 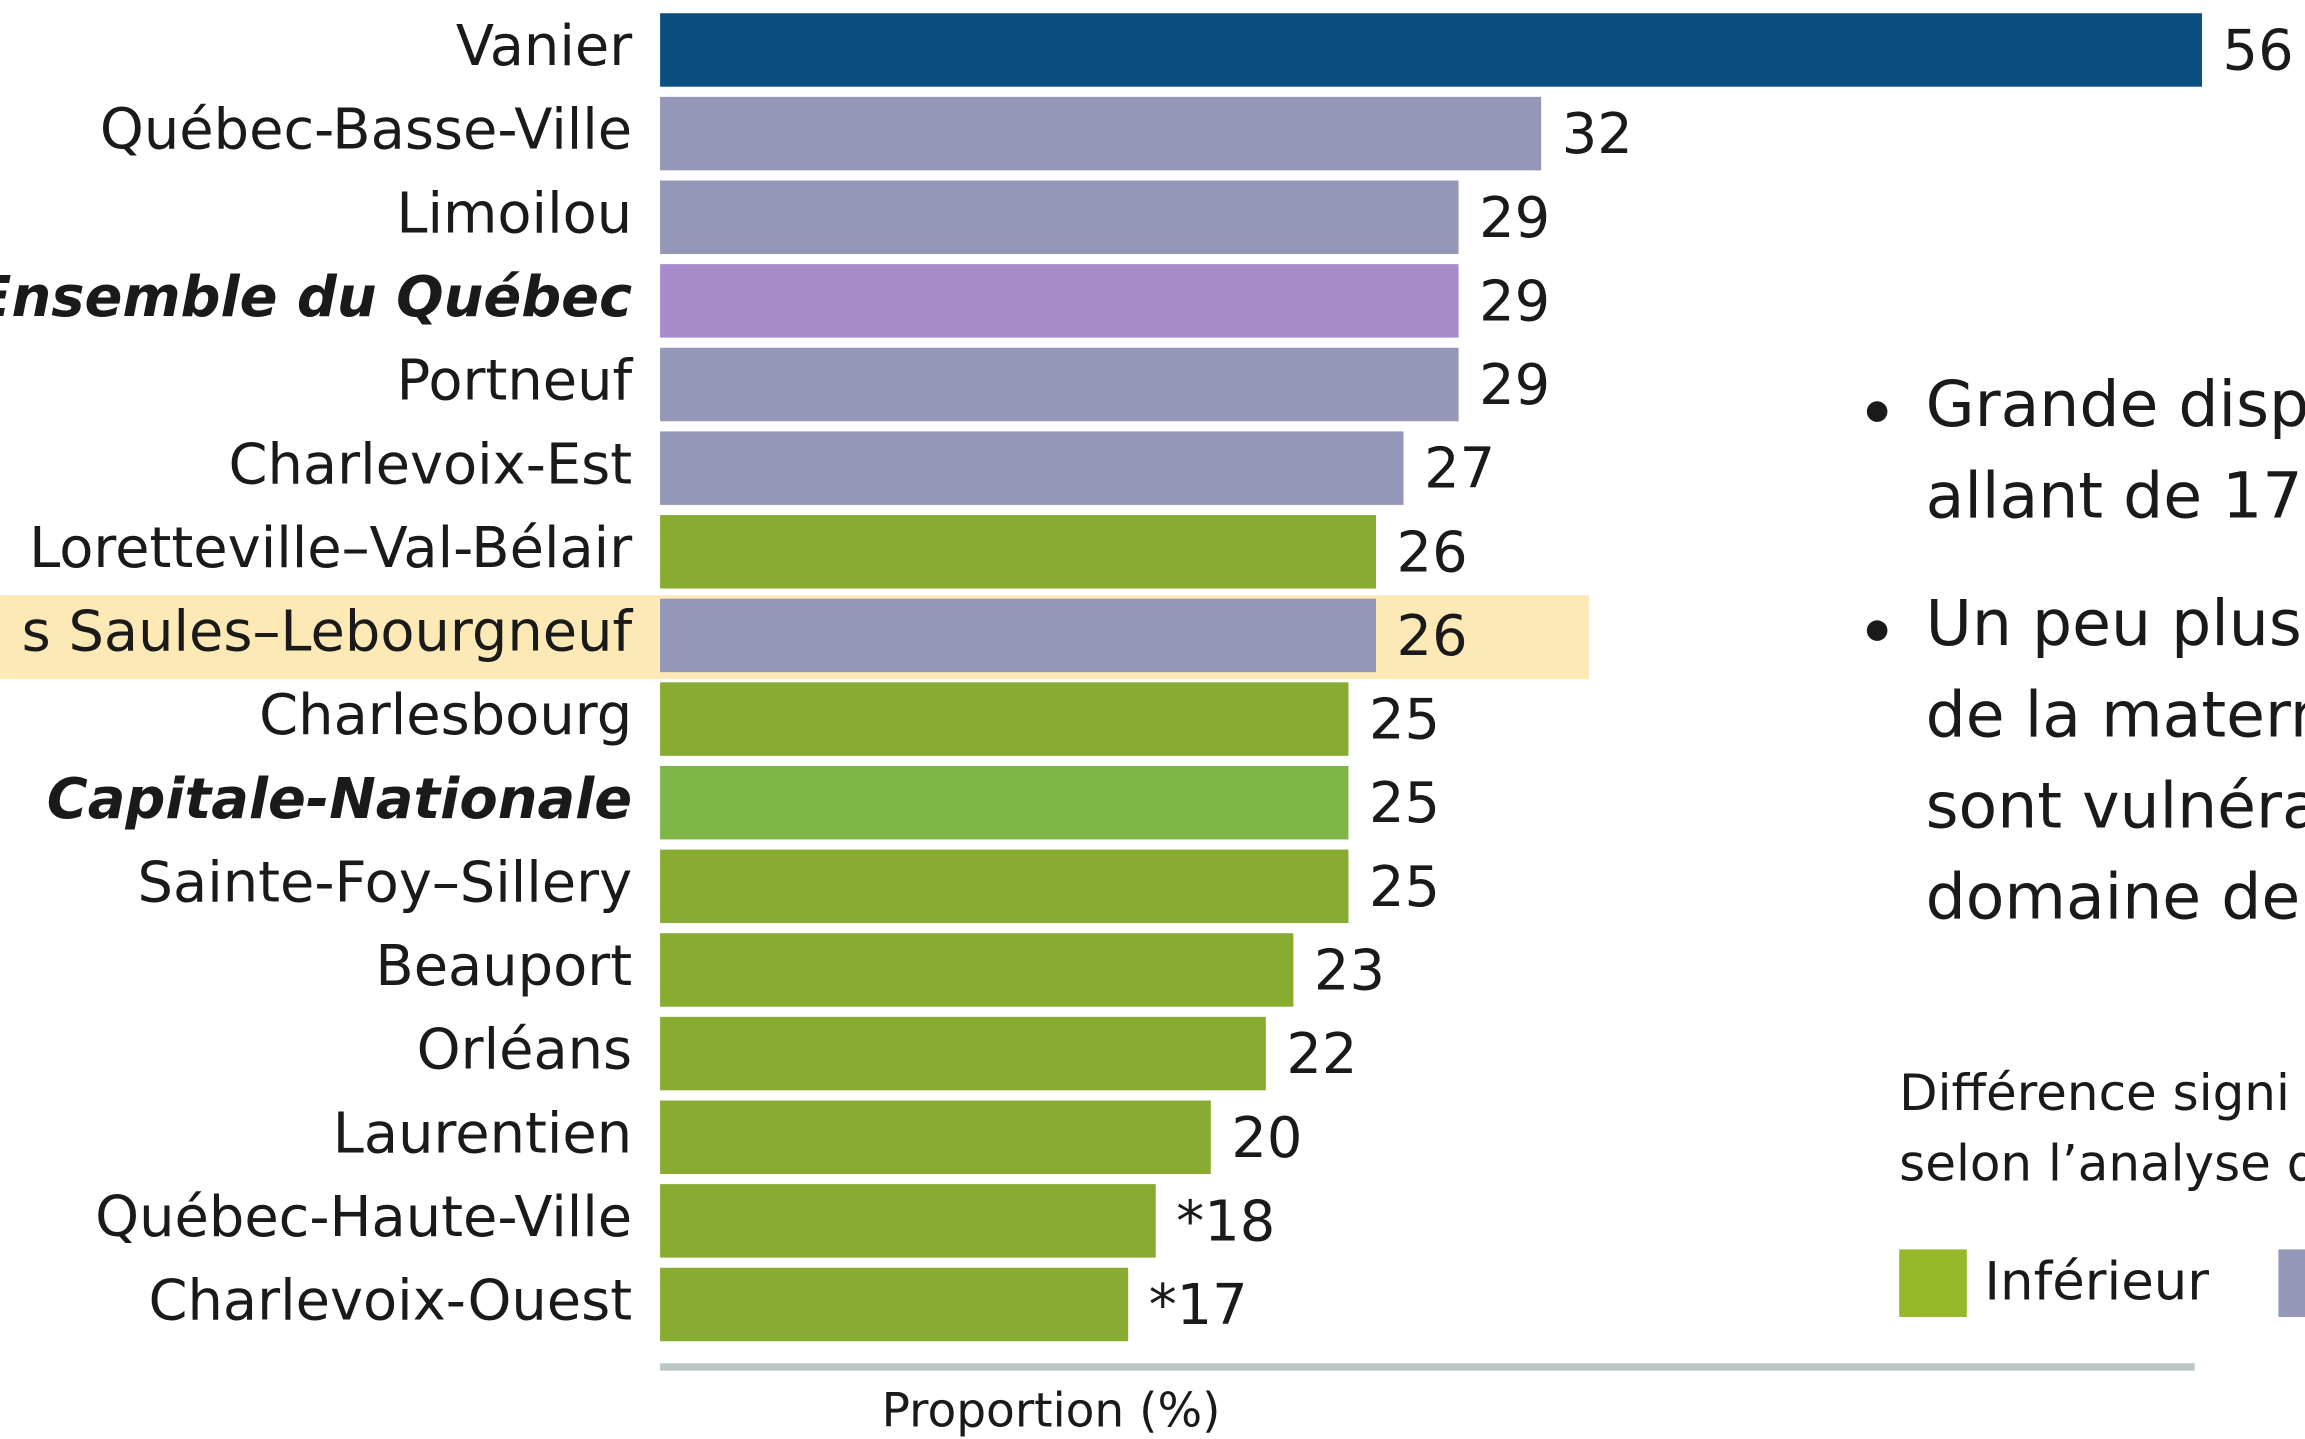 I want to click on value-label: *17, so click(x=1198, y=1305).